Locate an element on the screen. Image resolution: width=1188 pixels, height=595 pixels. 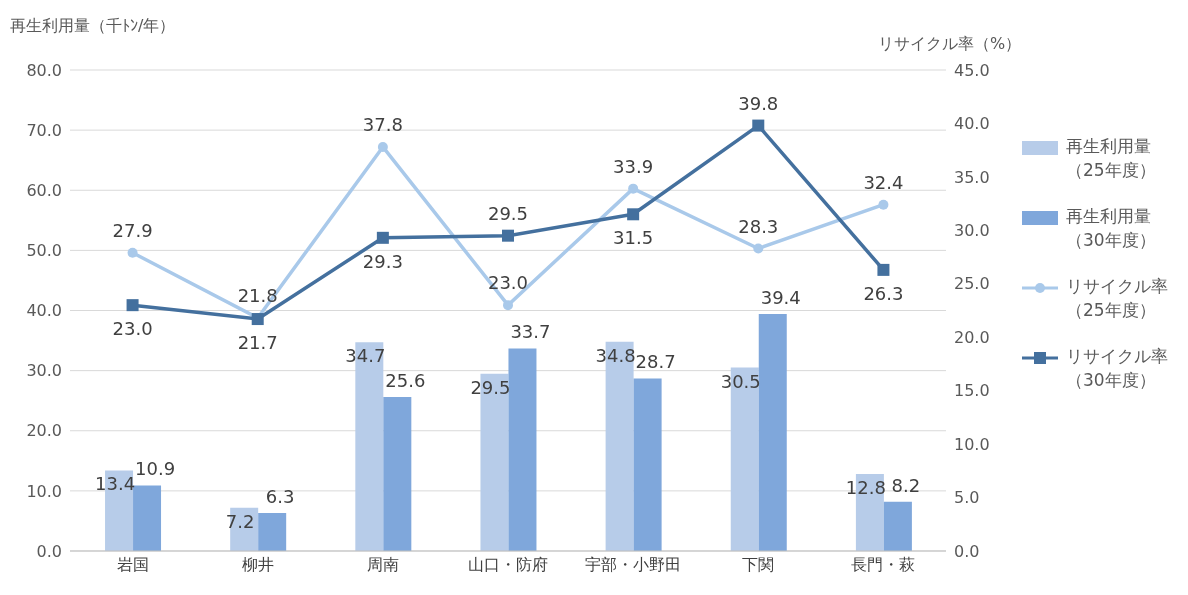
y-tick-label: 0.0 is located at coordinates (49, 551).